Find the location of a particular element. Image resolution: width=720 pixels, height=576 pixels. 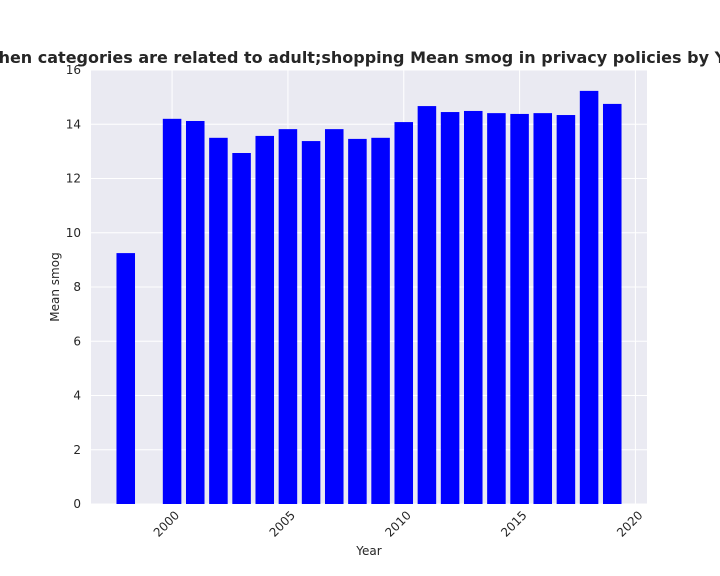

y-tick-label: 16 is located at coordinates (73, 70).